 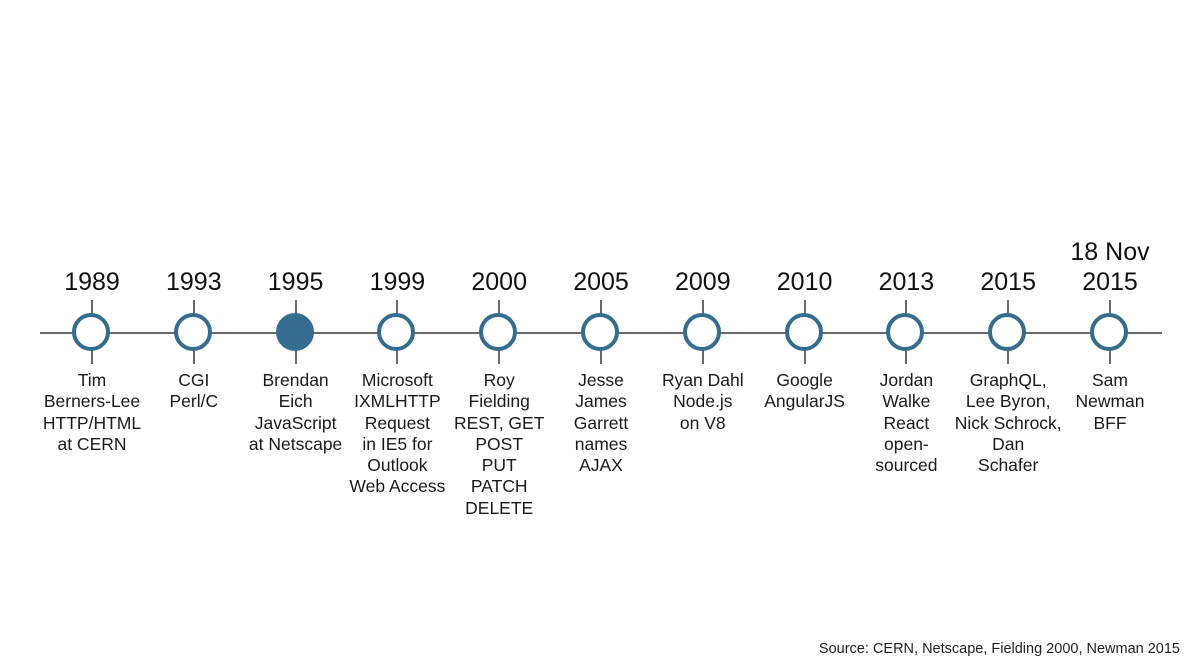 I want to click on event-year: 2015, so click(x=1008, y=282).